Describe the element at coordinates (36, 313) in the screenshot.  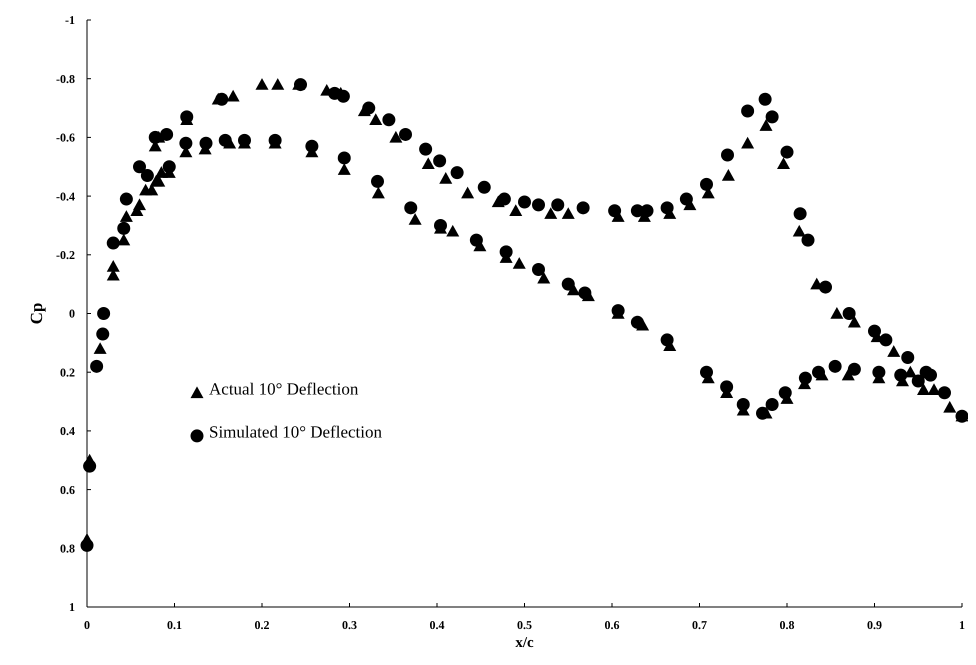
I see `y-axis-title: Cp` at that location.